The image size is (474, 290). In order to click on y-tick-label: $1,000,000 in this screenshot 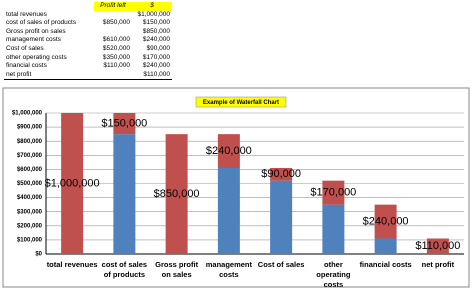, I will do `click(27, 114)`.